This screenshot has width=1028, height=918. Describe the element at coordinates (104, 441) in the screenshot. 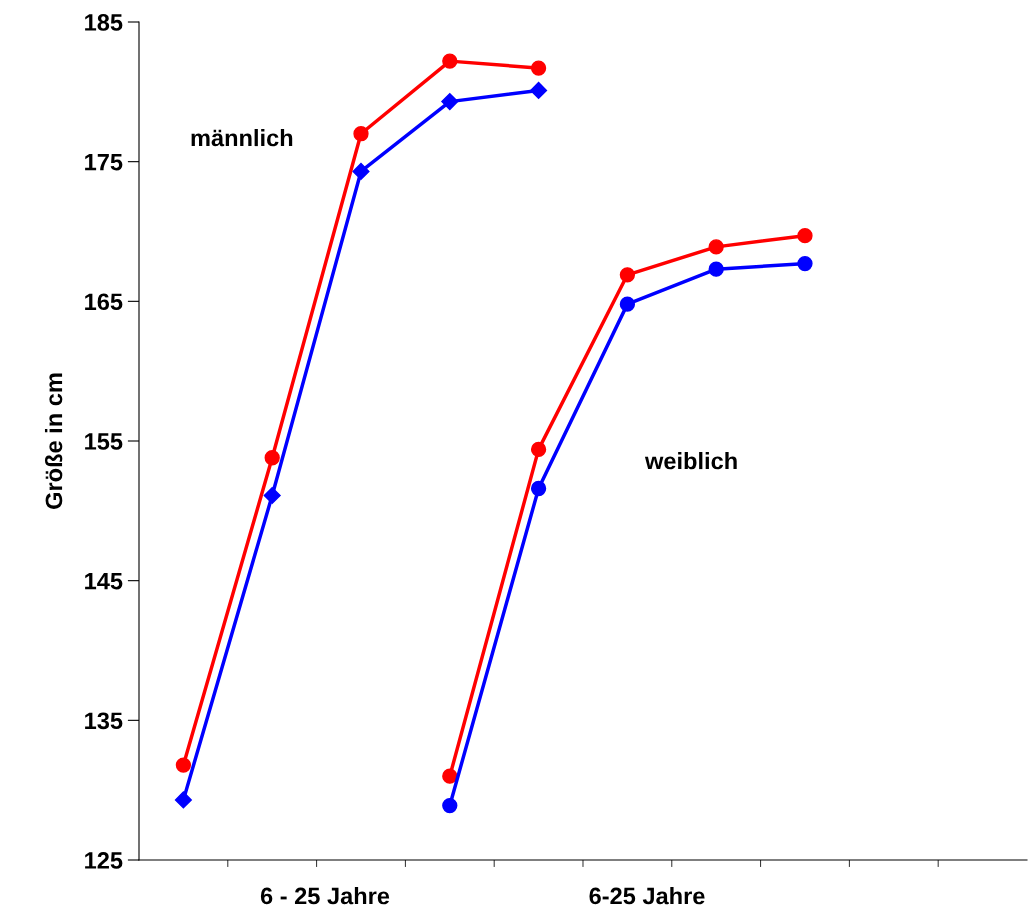

I see `y-tick-label: 155` at that location.